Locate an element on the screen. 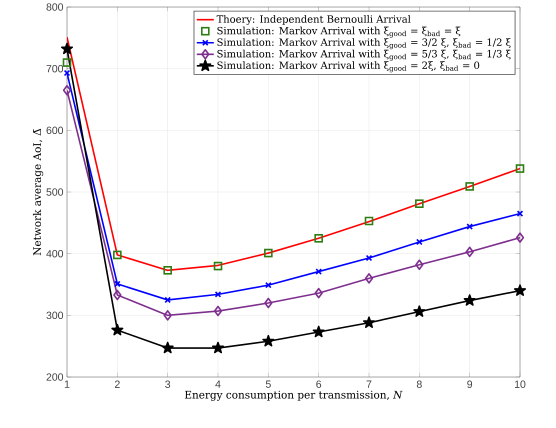 The height and width of the screenshot is (428, 556). x-tick-label: 2 is located at coordinates (117, 384).